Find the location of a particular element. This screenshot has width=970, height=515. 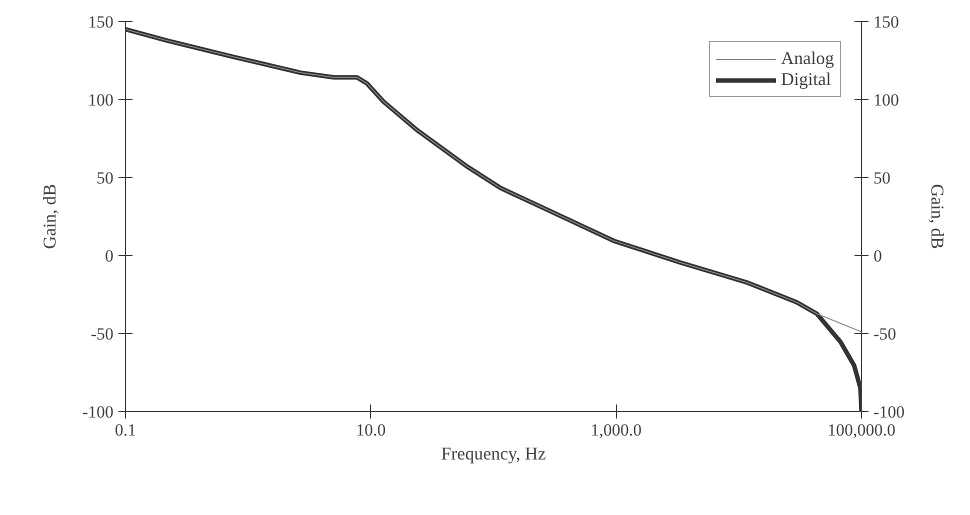

legend-label: Analog is located at coordinates (807, 58).